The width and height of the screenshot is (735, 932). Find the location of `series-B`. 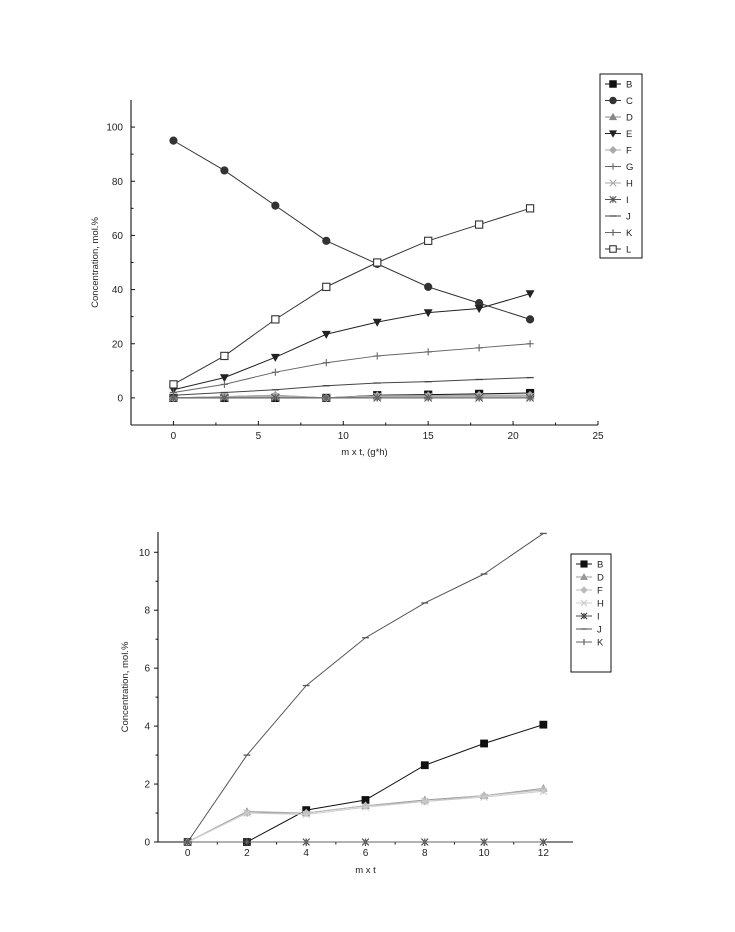

series-B is located at coordinates (365, 783).